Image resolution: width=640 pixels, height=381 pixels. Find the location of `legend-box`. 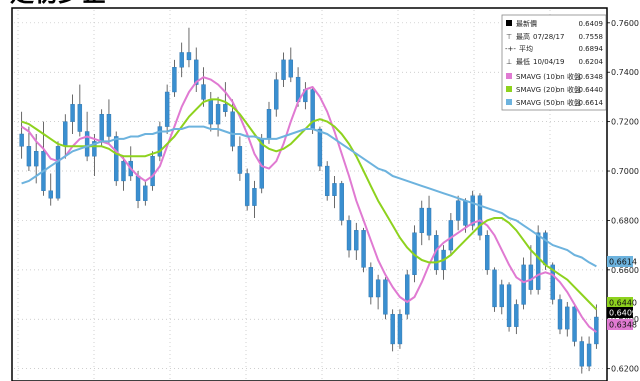

legend-box is located at coordinates (554, 62).